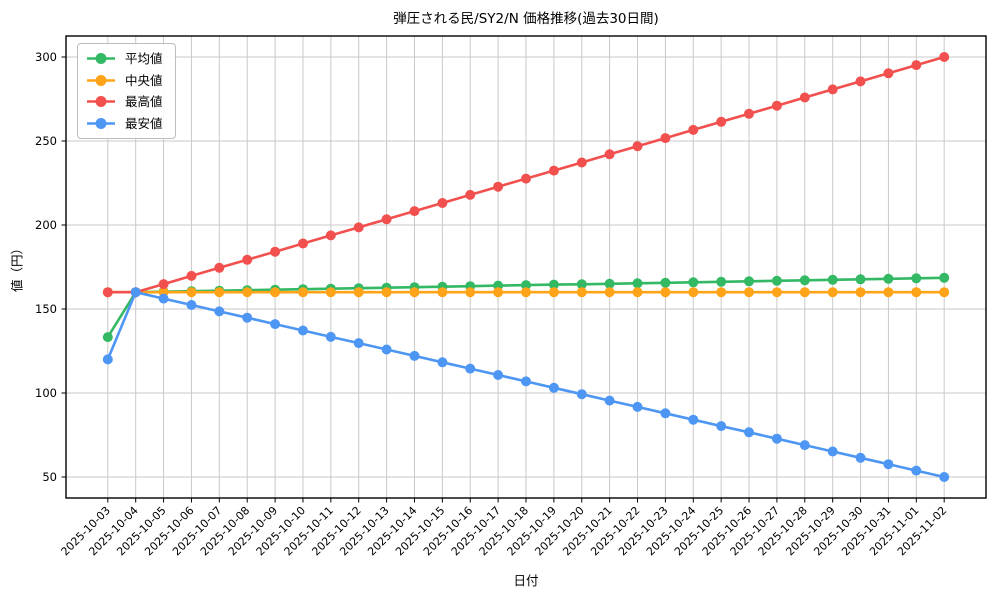 The image size is (1000, 600). I want to click on y-tick-label: 300, so click(46, 57).